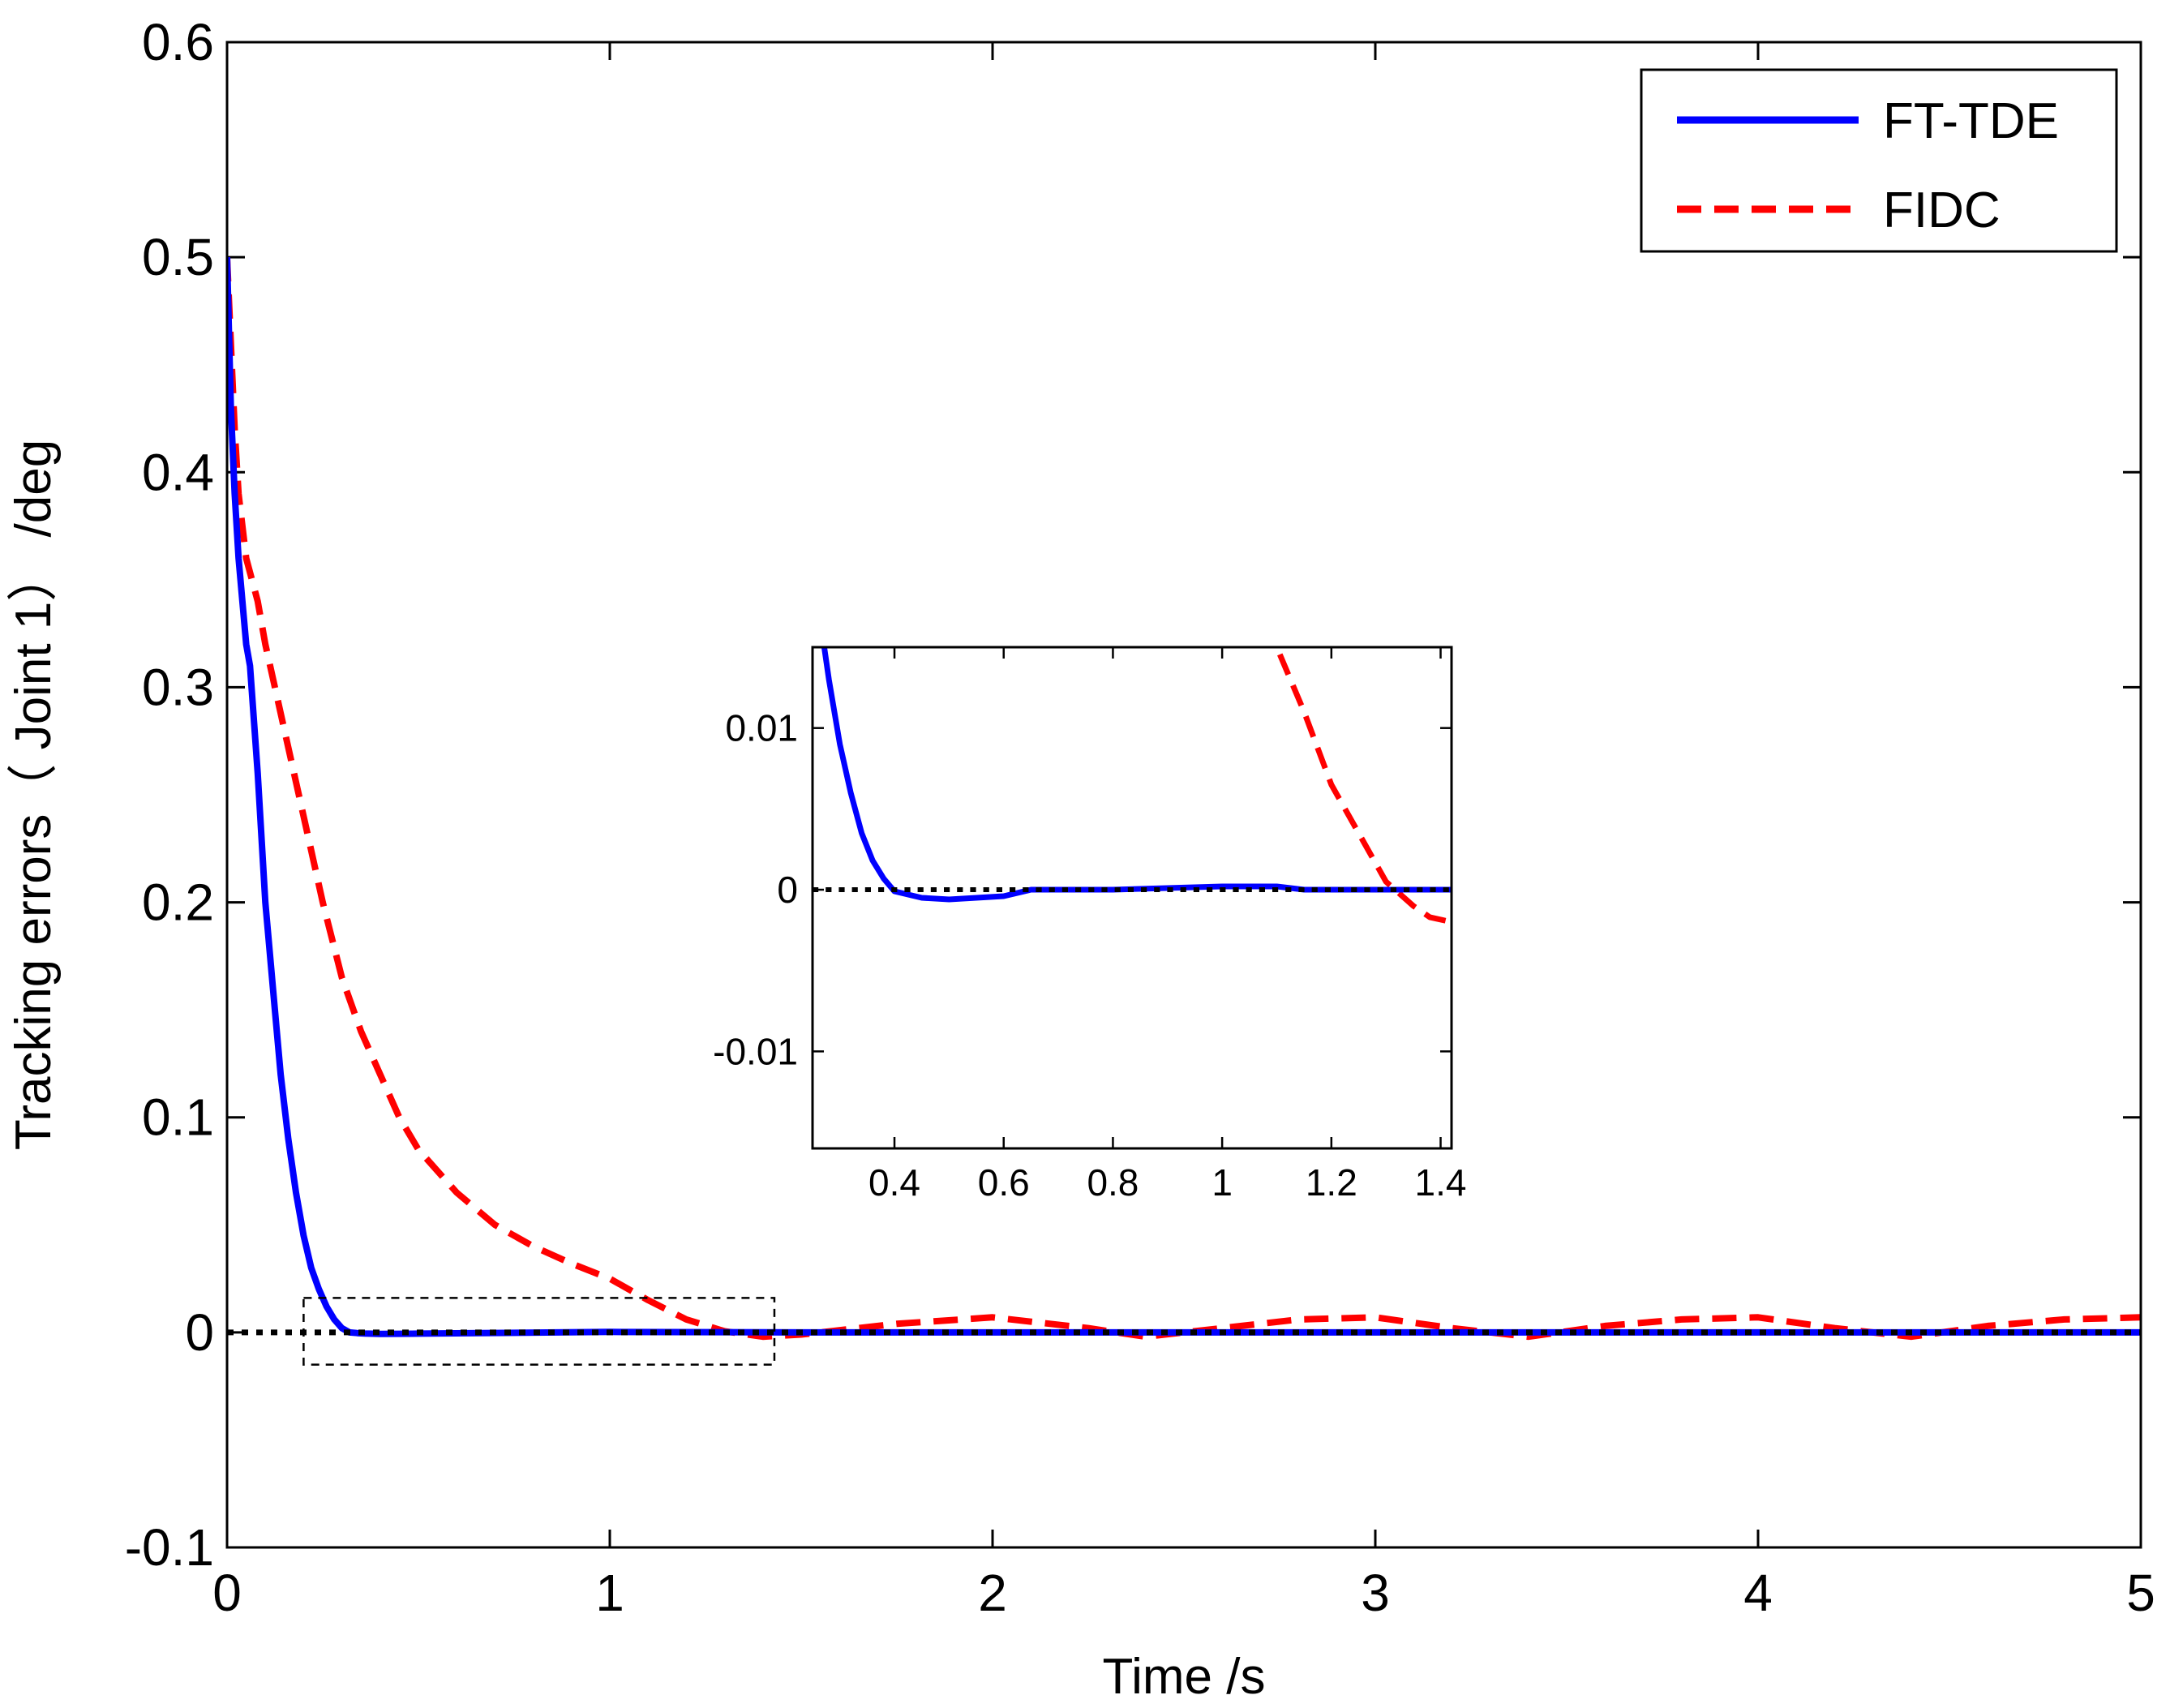  What do you see at coordinates (1942, 210) in the screenshot?
I see `legend-label-fidc: FIDC` at bounding box center [1942, 210].